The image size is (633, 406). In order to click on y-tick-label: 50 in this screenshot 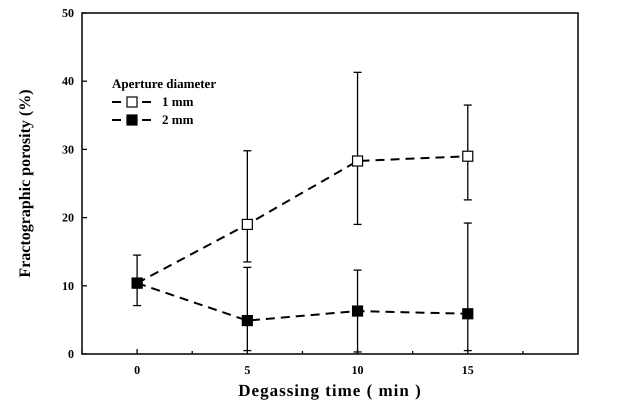, I will do `click(68, 13)`.